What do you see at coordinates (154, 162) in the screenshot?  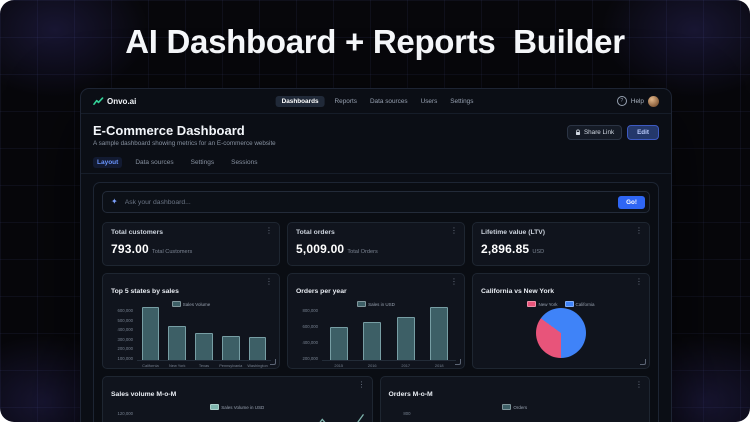 I see `tab-data-sources: Data sources` at bounding box center [154, 162].